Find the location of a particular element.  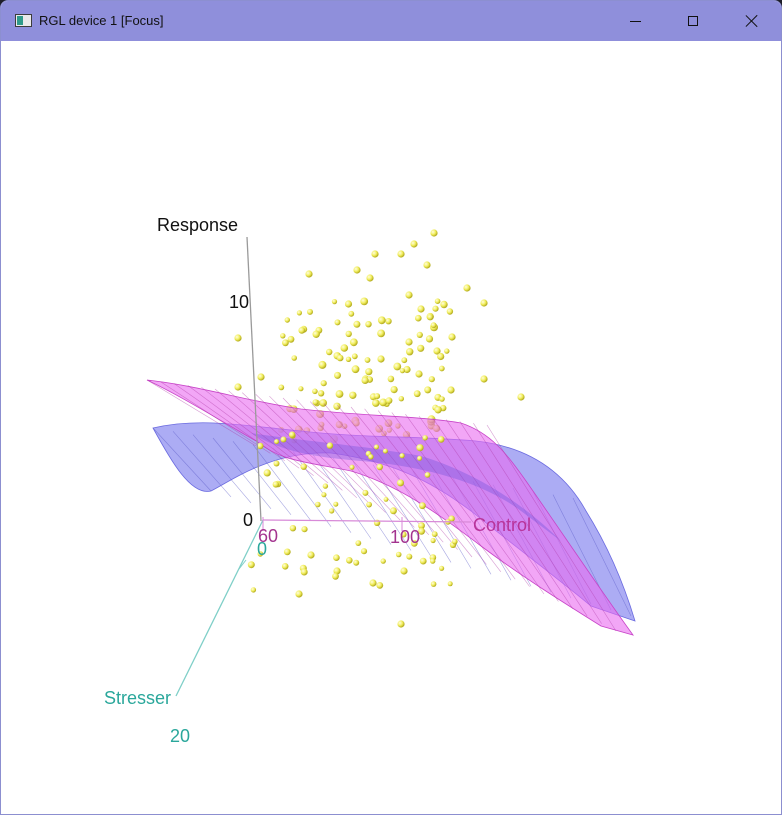

maximize-button is located at coordinates (693, 21).